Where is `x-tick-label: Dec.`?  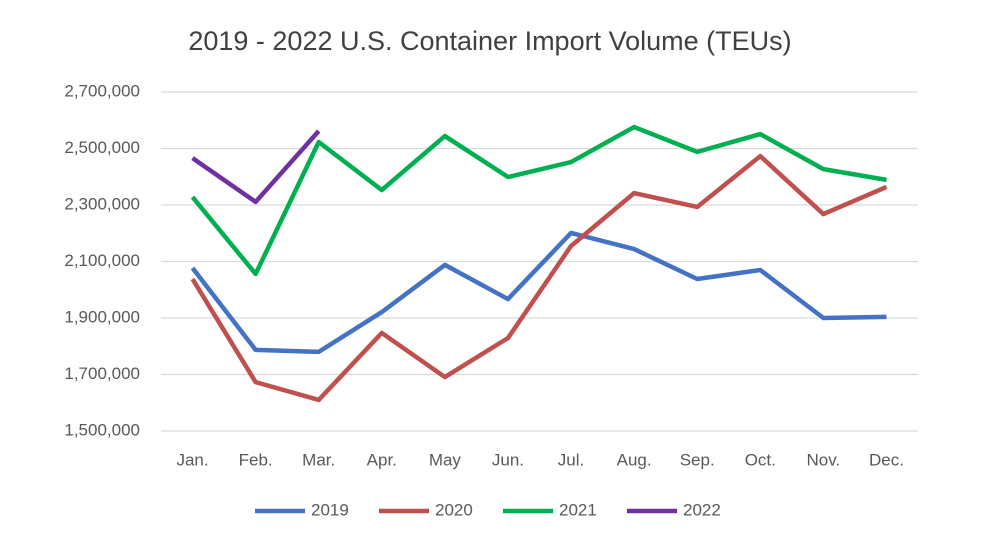
x-tick-label: Dec. is located at coordinates (886, 459).